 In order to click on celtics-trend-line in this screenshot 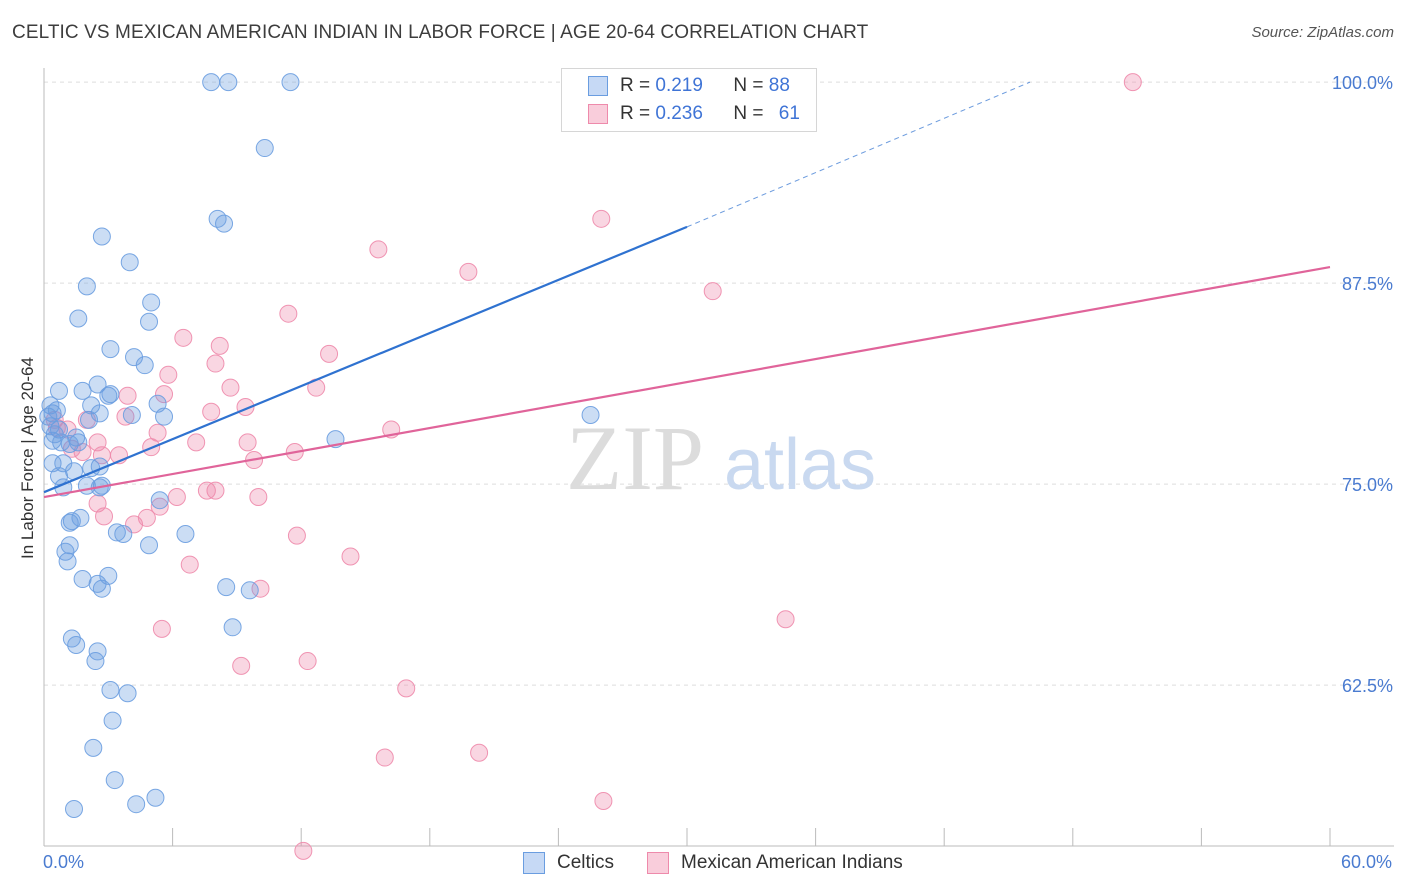, I will do `click(365, 359)`.